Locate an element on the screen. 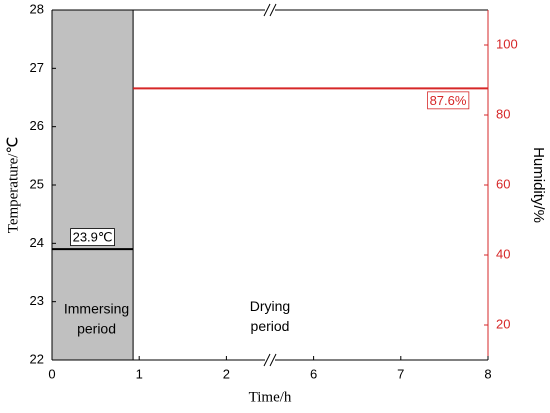  data-label: 87.6% is located at coordinates (448, 100).